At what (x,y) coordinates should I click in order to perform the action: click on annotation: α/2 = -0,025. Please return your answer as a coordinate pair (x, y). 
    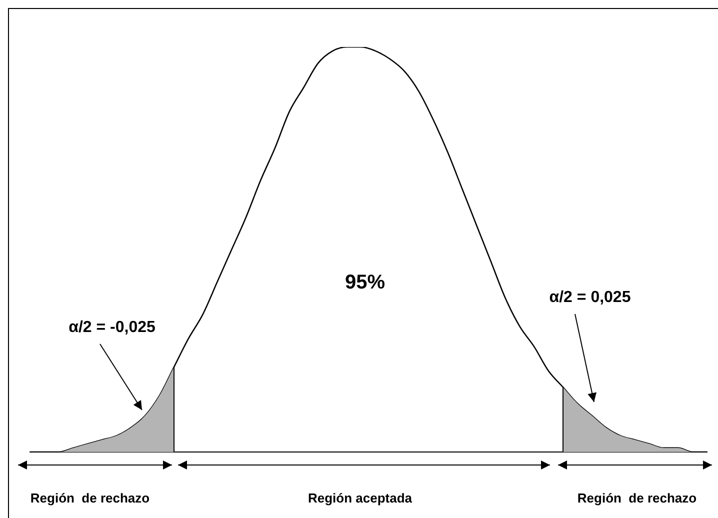
    Looking at the image, I should click on (112, 328).